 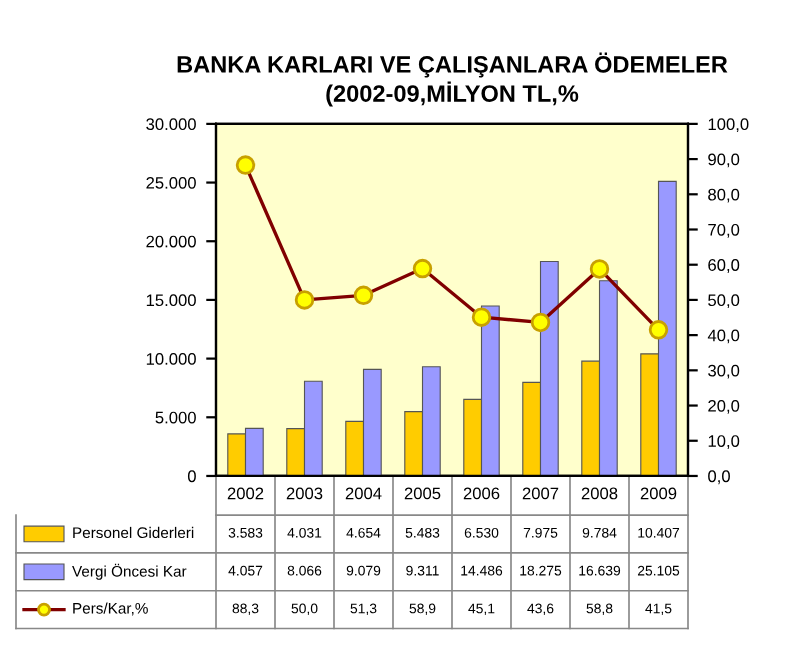 What do you see at coordinates (724, 406) in the screenshot?
I see `y2-tick-label: 20,0` at bounding box center [724, 406].